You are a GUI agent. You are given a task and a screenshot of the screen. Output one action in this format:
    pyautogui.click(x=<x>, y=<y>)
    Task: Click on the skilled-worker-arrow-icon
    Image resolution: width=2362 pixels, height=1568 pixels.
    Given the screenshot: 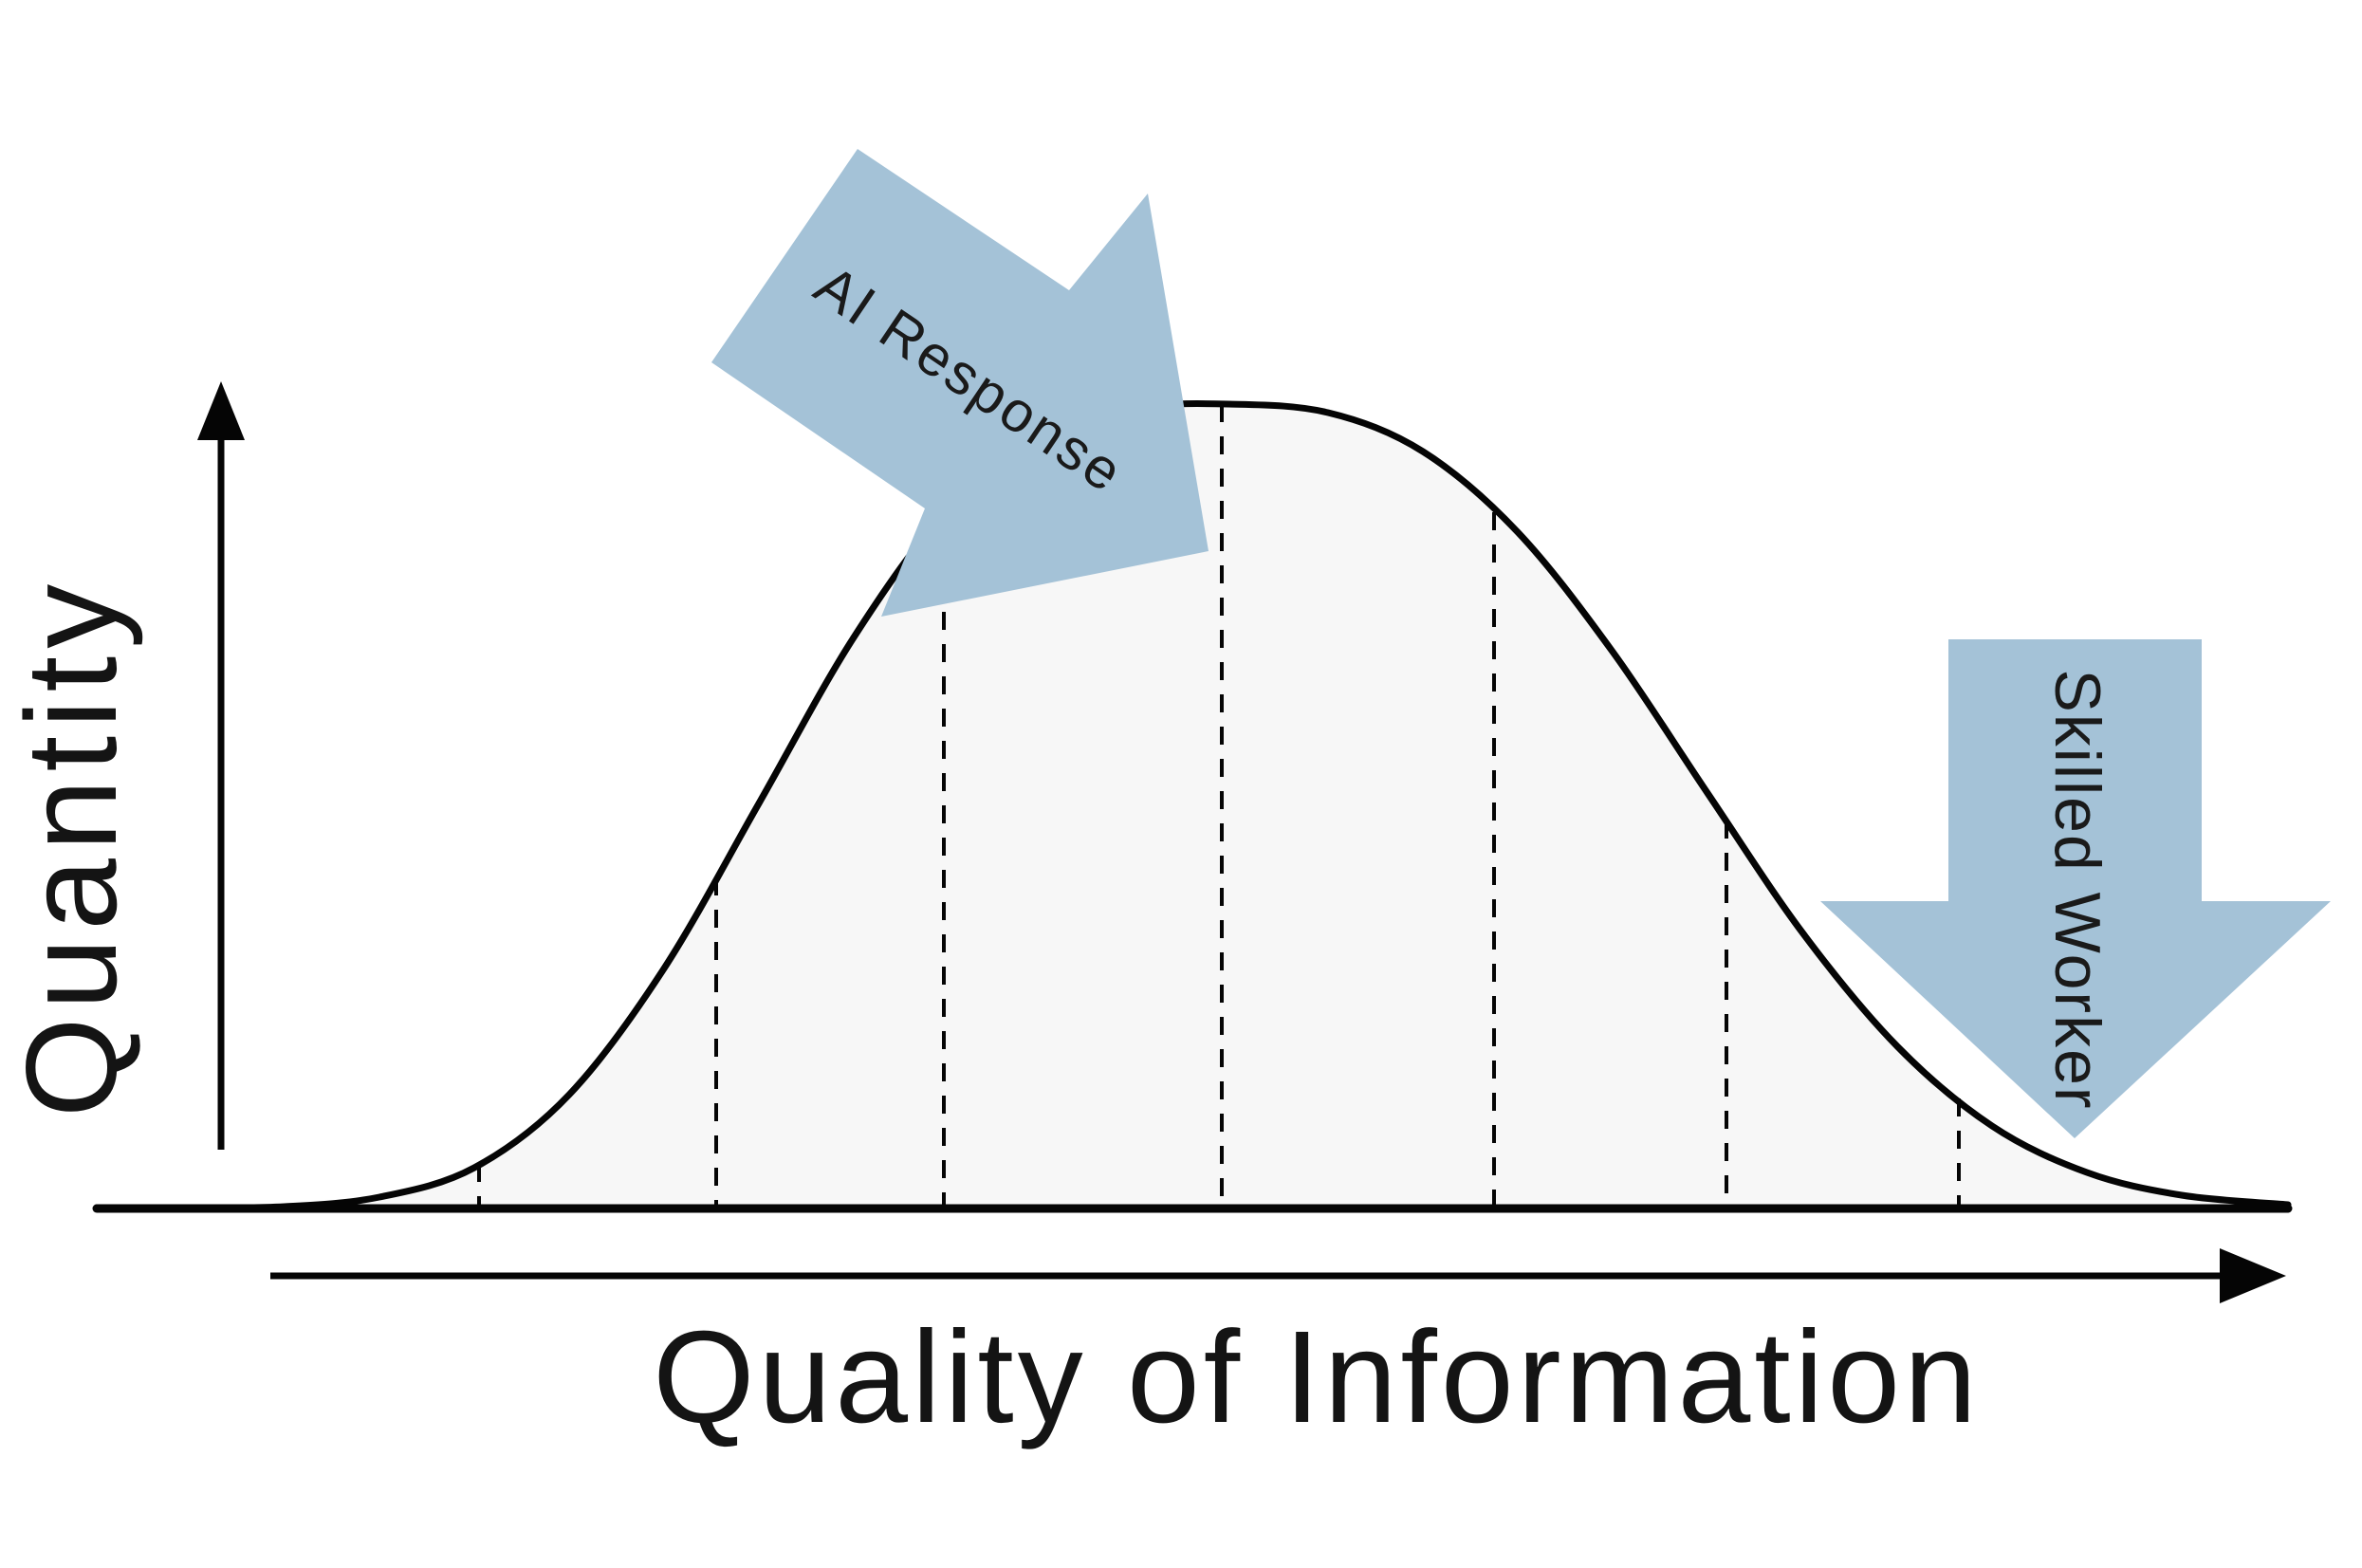 What is the action you would take?
    pyautogui.click(x=2075, y=889)
    